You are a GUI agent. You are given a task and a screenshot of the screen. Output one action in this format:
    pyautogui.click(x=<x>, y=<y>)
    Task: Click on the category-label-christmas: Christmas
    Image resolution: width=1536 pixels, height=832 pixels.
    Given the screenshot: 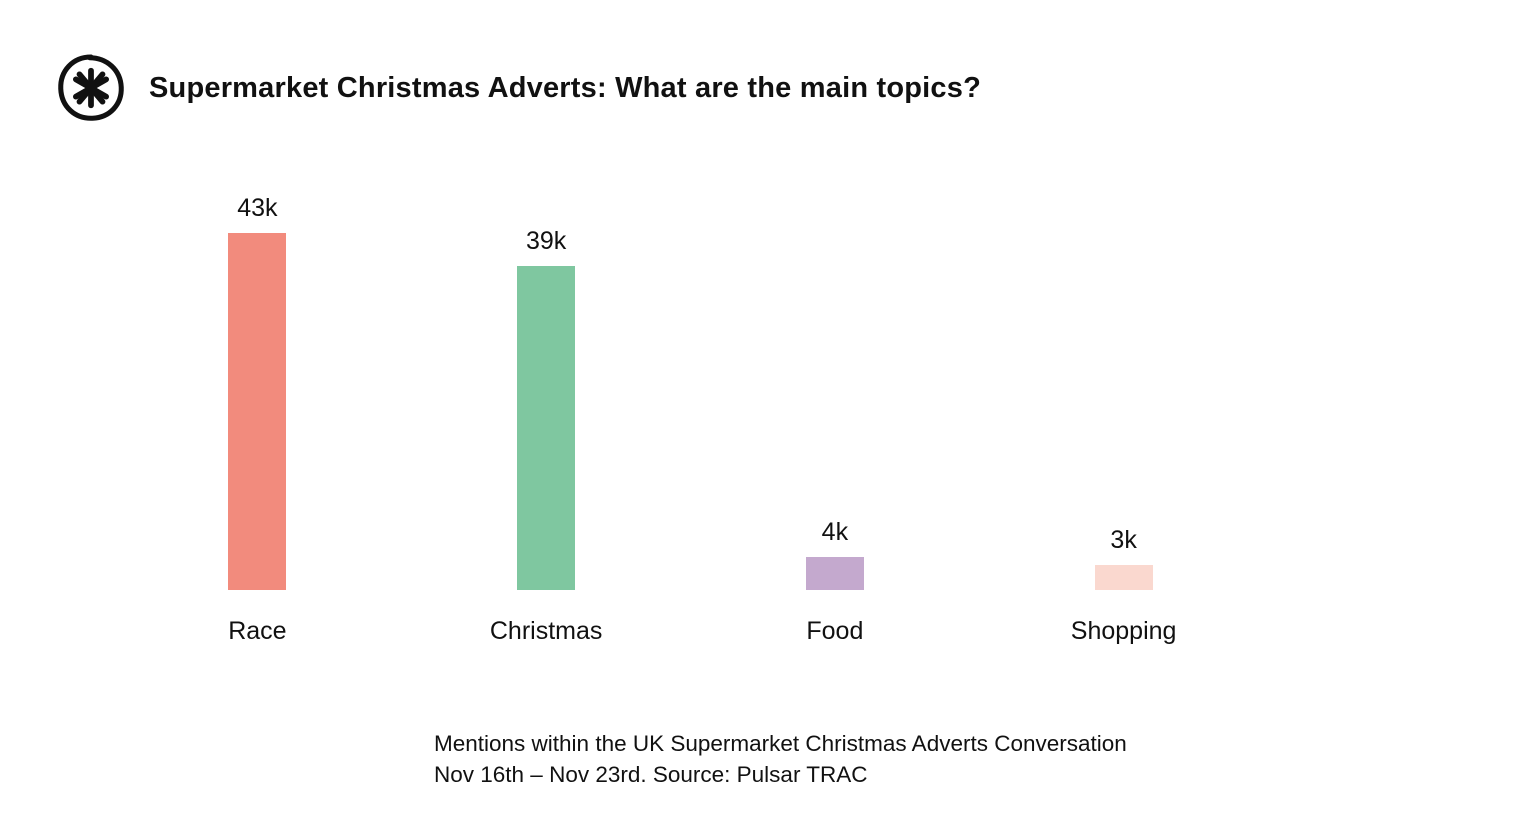 What is the action you would take?
    pyautogui.click(x=546, y=631)
    